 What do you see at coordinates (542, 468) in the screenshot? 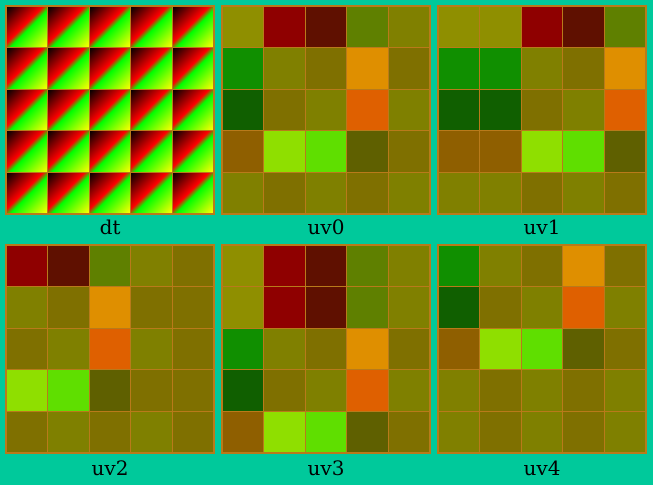
I see `panel-label-uv4: uv4` at bounding box center [542, 468].